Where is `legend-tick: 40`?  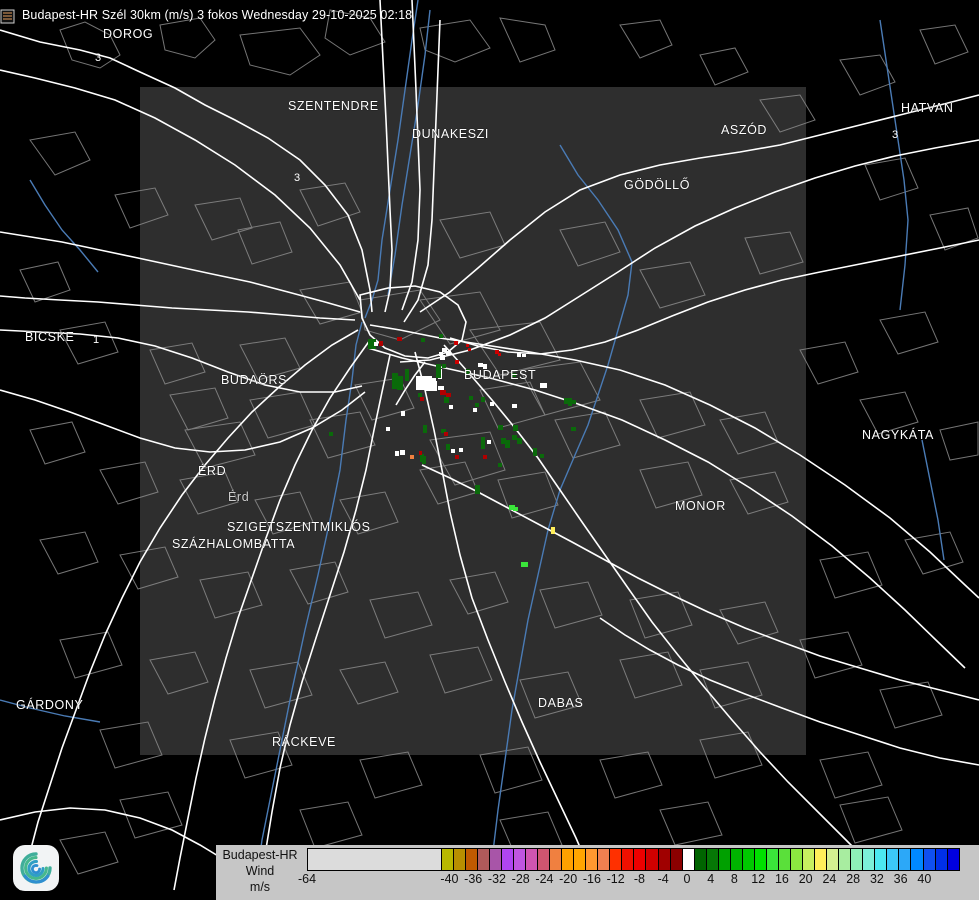 legend-tick: 40 is located at coordinates (924, 879).